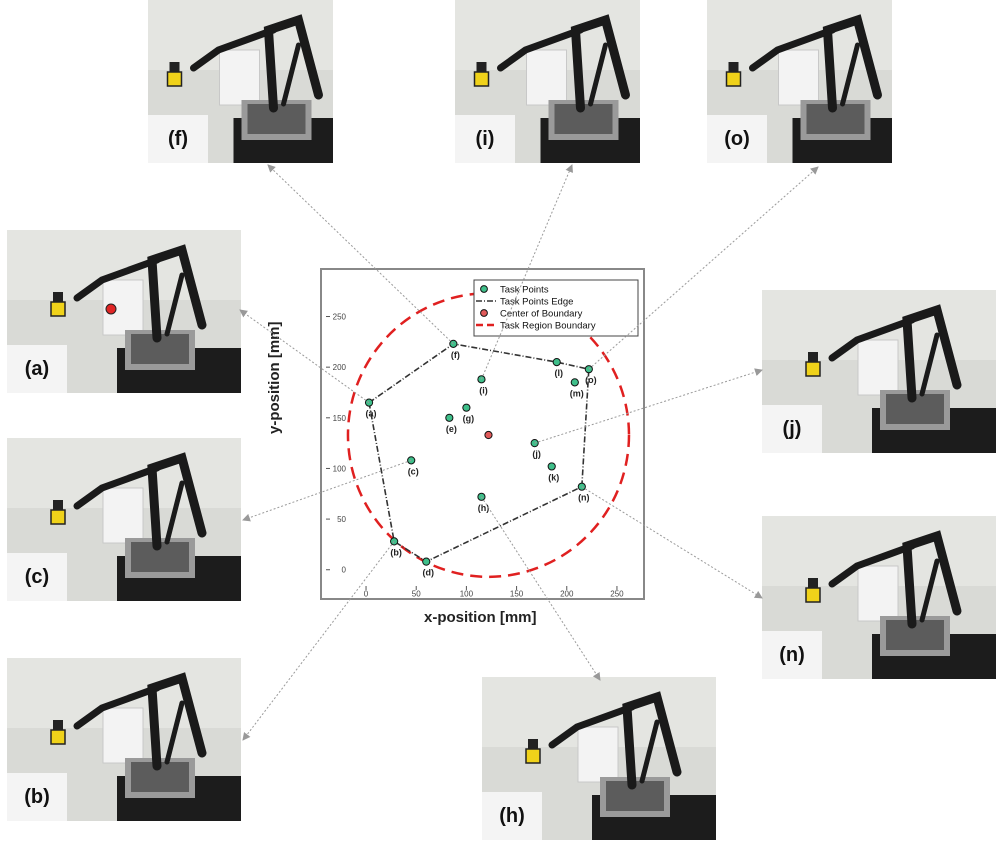  What do you see at coordinates (111, 309) in the screenshot?
I see `target-marker` at bounding box center [111, 309].